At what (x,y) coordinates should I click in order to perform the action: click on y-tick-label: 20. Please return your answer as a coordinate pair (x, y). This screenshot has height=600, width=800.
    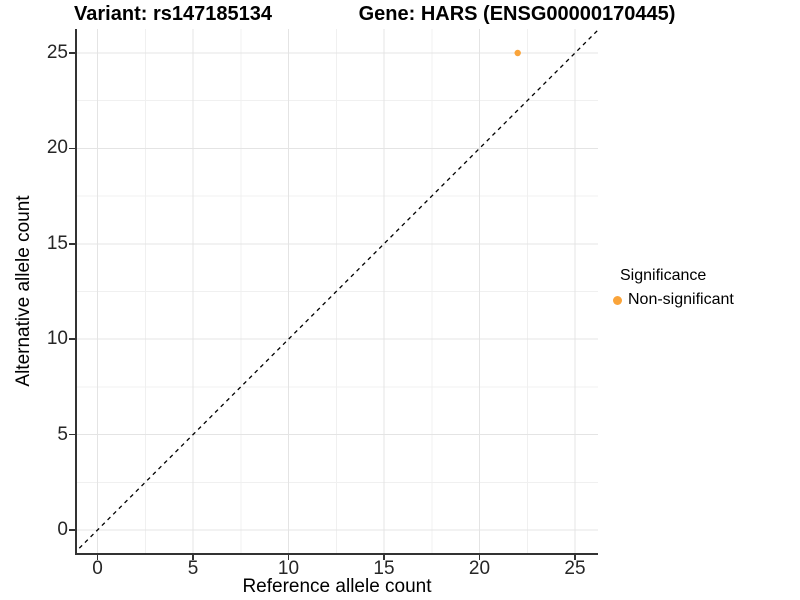
    Looking at the image, I should click on (57, 148).